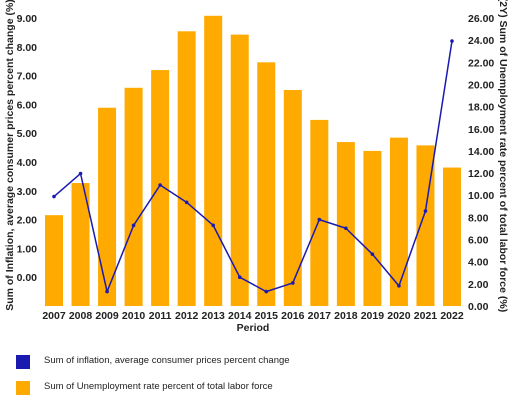  I want to click on right-tick-label: 20.00, so click(481, 85).